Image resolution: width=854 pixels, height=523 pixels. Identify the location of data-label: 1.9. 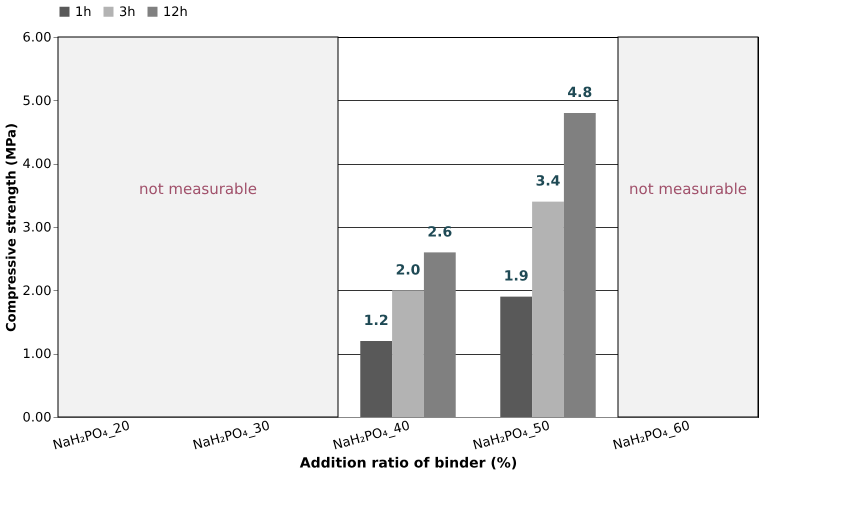
(516, 276).